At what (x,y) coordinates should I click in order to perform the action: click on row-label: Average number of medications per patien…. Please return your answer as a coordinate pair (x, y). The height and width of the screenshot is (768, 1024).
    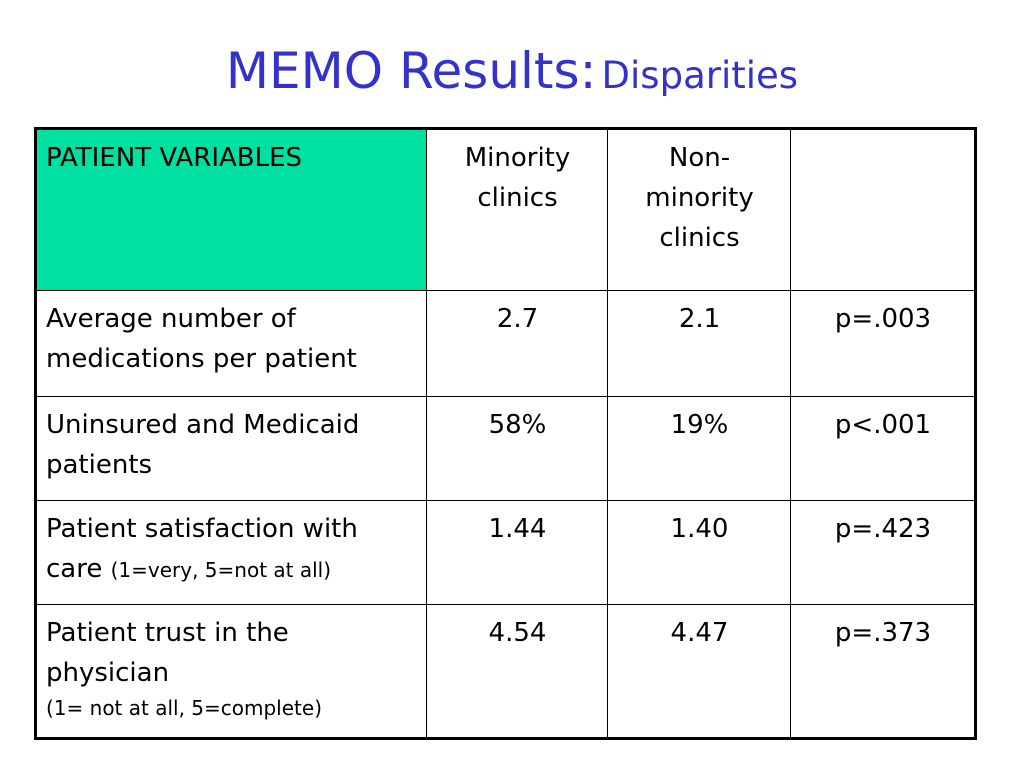
    Looking at the image, I should click on (231, 343).